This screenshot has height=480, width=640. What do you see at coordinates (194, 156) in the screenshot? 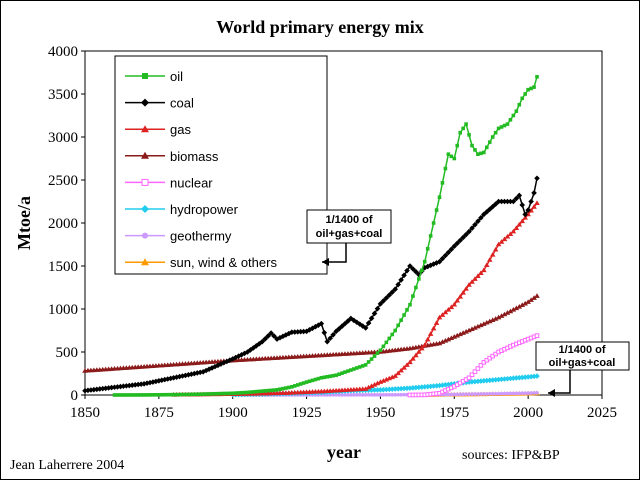
I see `legend-label: biomass` at bounding box center [194, 156].